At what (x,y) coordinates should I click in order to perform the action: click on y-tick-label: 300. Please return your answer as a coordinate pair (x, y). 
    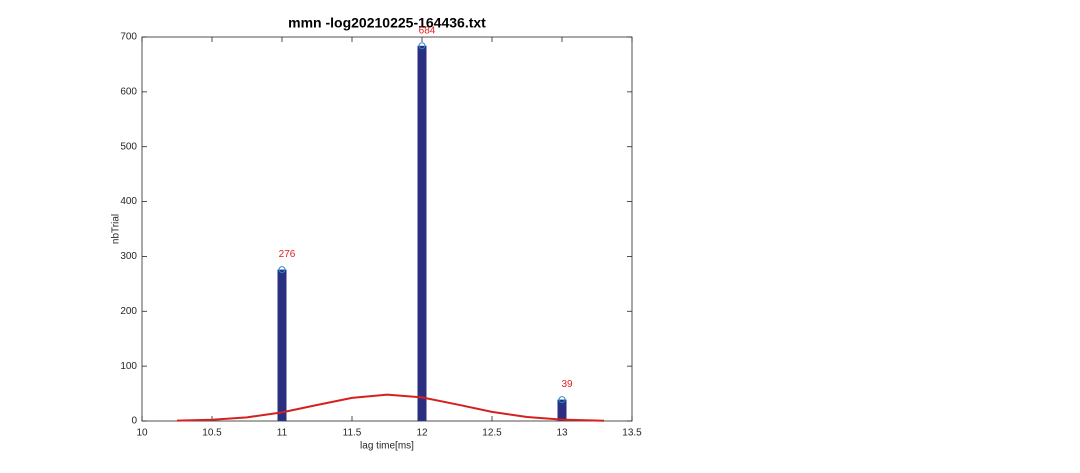
    Looking at the image, I should click on (128, 256).